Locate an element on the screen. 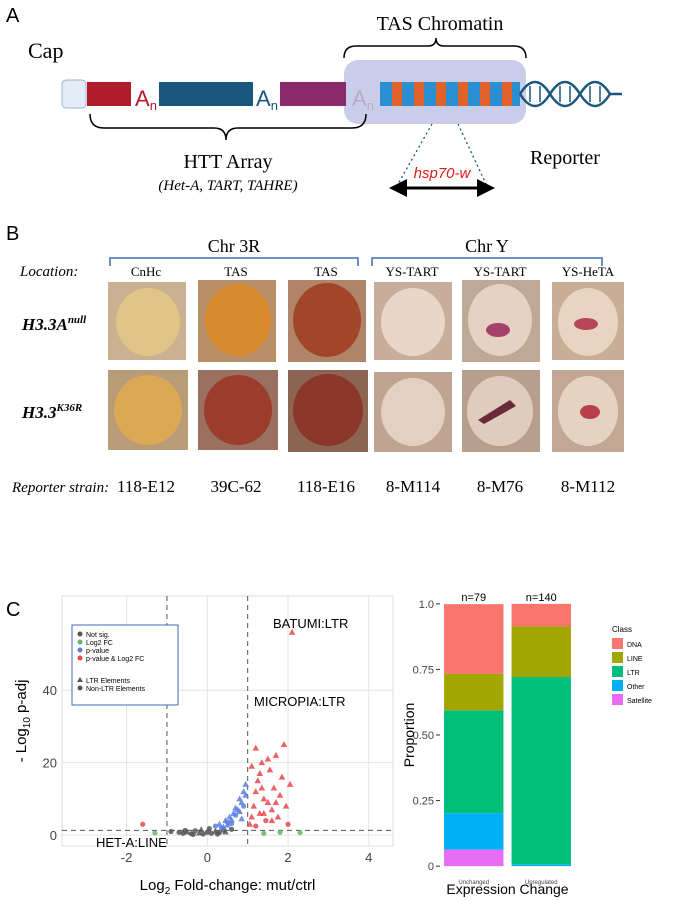 This screenshot has width=694, height=900. location: CnHc is located at coordinates (146, 271).